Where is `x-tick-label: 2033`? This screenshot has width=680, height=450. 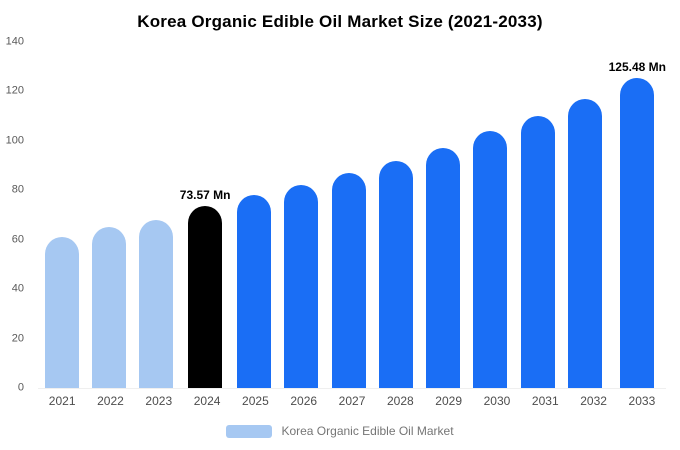 x-tick-label: 2033 is located at coordinates (642, 401).